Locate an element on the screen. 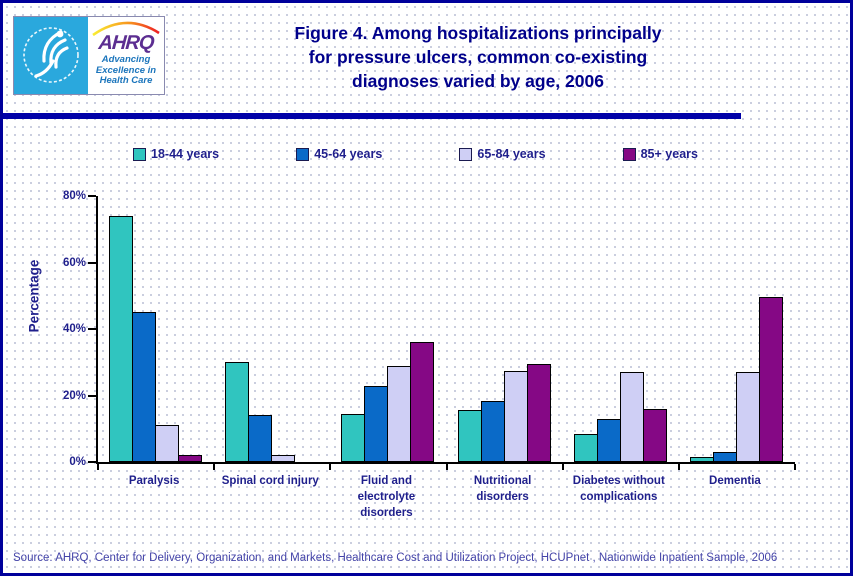  legend-label: 85+ years is located at coordinates (669, 154).